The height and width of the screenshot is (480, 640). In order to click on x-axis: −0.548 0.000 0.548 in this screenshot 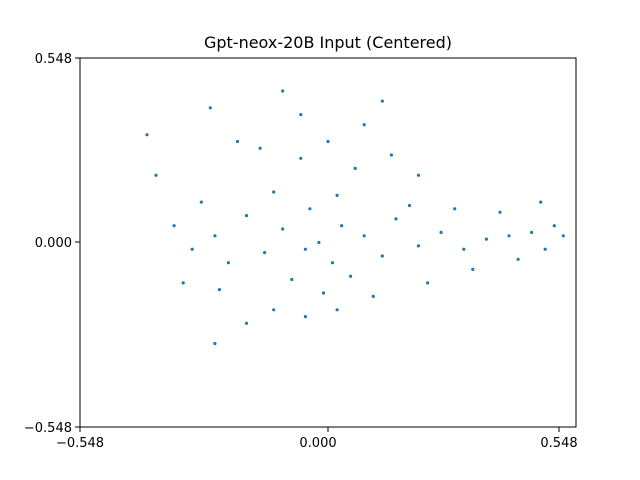, I will do `click(317, 439)`.